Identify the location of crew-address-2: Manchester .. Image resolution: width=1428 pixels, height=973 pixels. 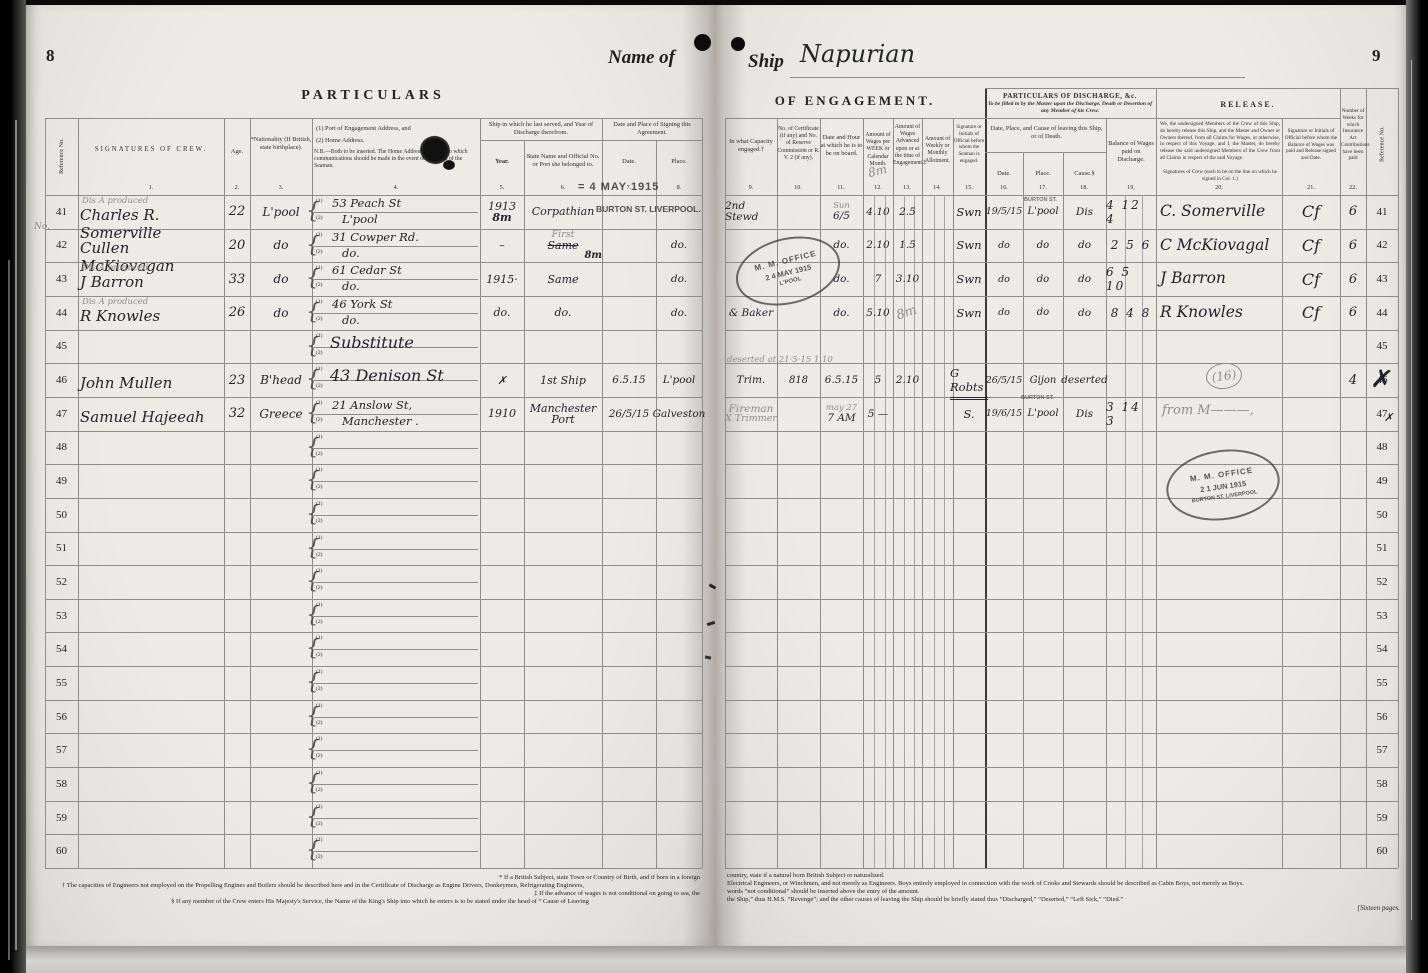
(380, 420).